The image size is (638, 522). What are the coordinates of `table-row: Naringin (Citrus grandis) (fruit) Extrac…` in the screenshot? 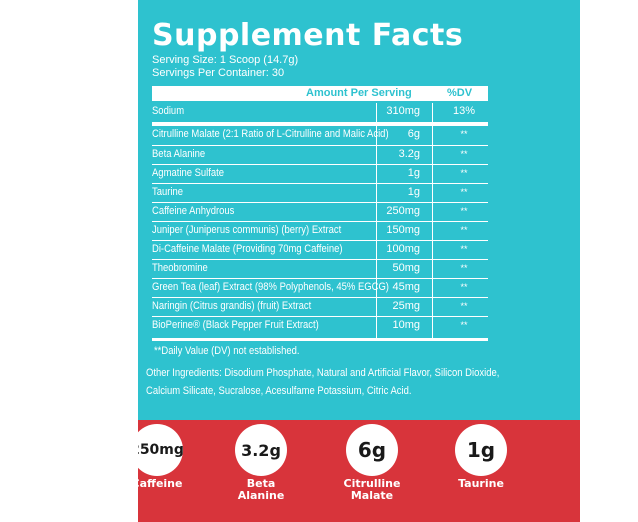 It's located at (320, 306).